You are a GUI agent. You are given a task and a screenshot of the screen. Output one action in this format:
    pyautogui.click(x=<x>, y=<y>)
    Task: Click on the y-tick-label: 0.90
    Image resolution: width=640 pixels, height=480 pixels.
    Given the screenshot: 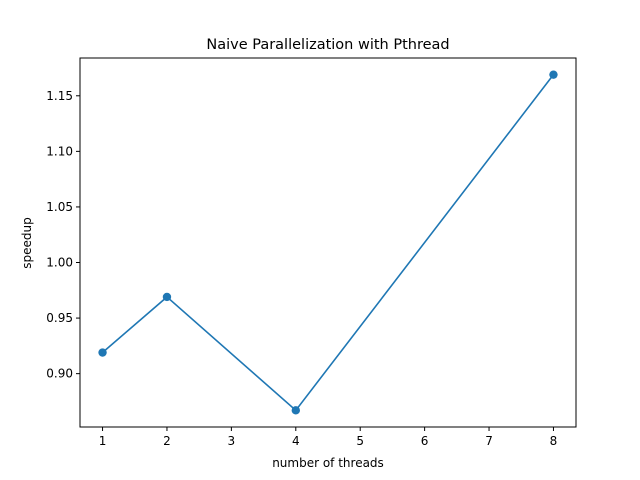 What is the action you would take?
    pyautogui.click(x=59, y=374)
    